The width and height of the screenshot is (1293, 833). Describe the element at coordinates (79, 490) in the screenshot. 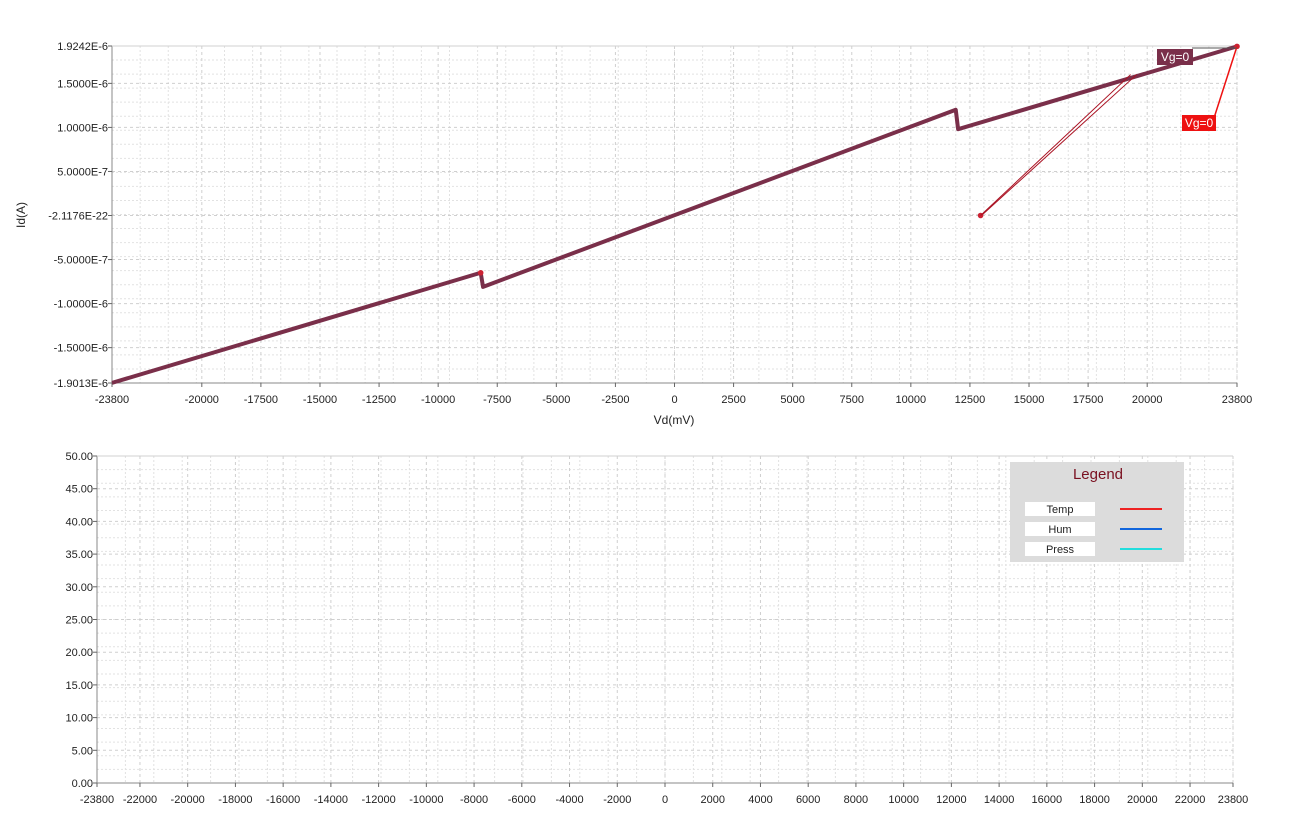

I see `y-tick-label: 45.00` at that location.